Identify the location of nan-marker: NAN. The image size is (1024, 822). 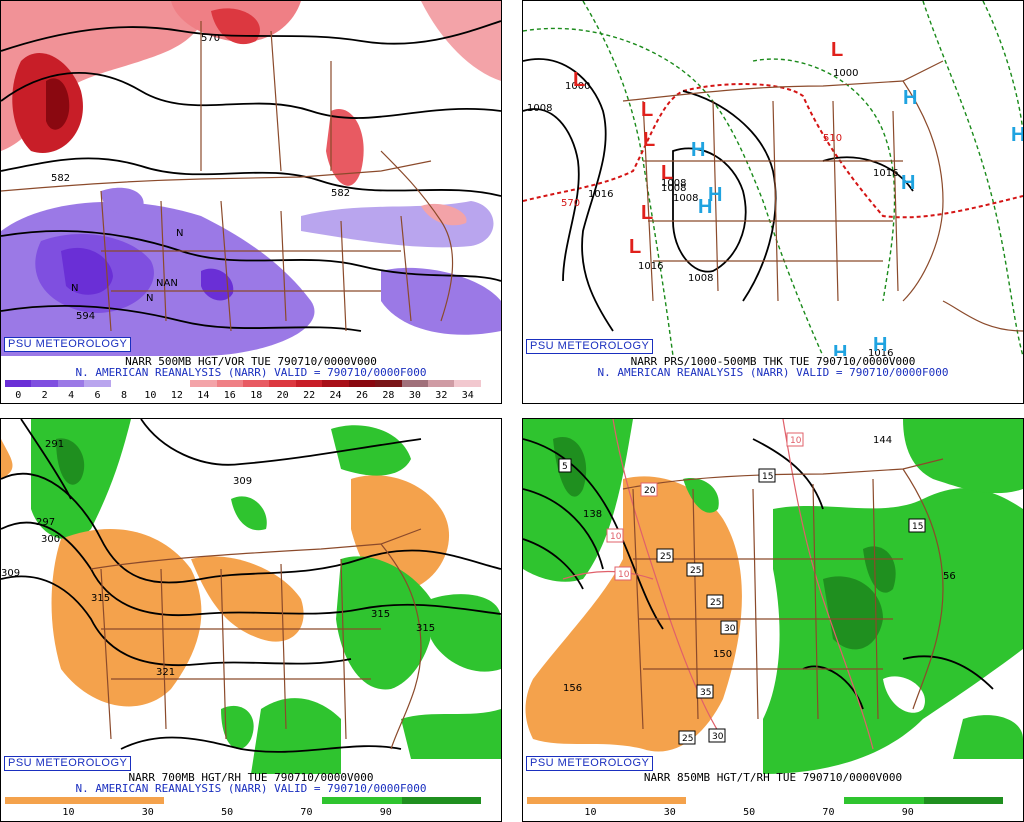
(167, 283).